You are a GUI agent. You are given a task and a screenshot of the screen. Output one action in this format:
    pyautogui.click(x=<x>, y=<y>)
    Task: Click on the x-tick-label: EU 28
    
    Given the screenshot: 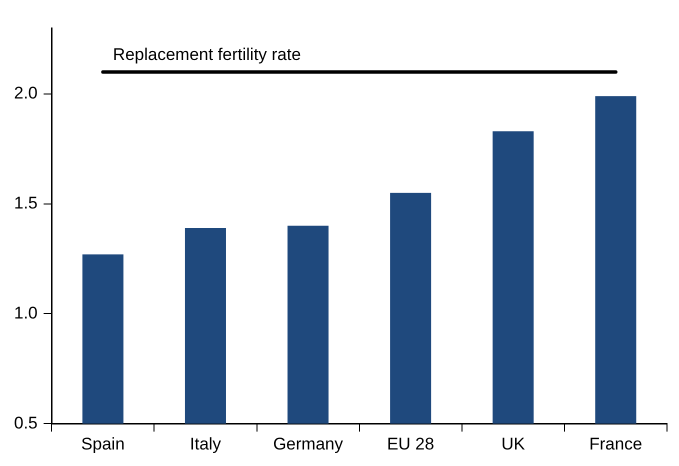 What is the action you would take?
    pyautogui.click(x=410, y=444)
    